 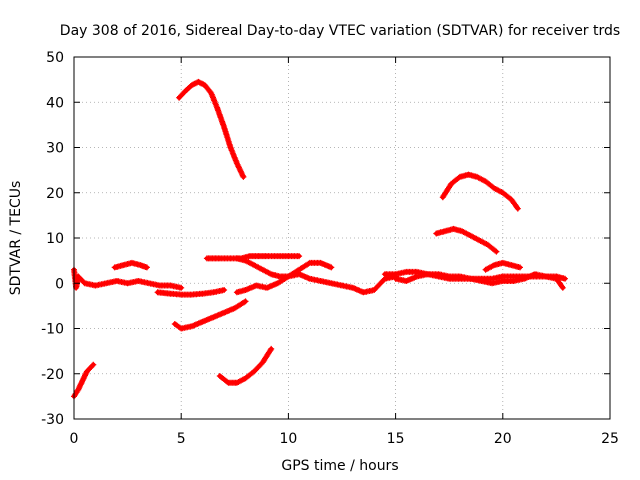 I want to click on x-tick-label: 25, so click(x=610, y=439).